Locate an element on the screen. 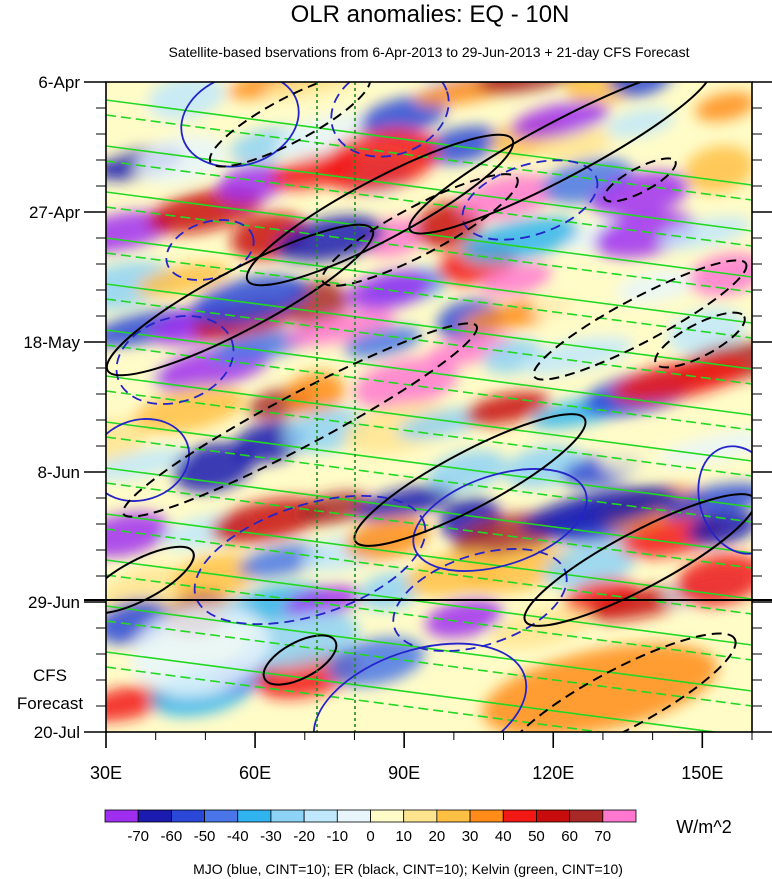  x-tick-label: 90E is located at coordinates (404, 773).